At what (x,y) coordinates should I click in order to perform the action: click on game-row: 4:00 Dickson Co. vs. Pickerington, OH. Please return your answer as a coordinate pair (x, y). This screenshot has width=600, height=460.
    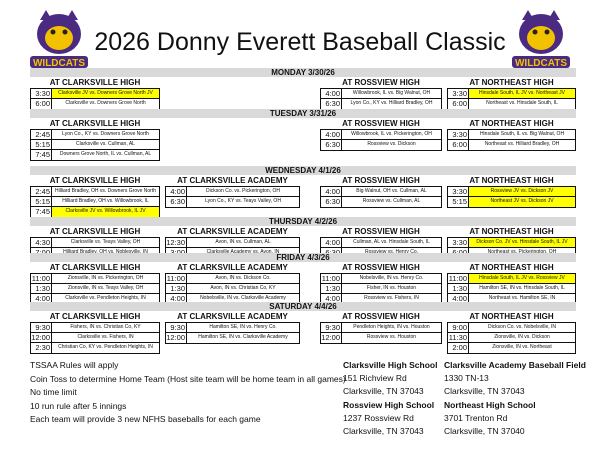
    Looking at the image, I should click on (232, 192).